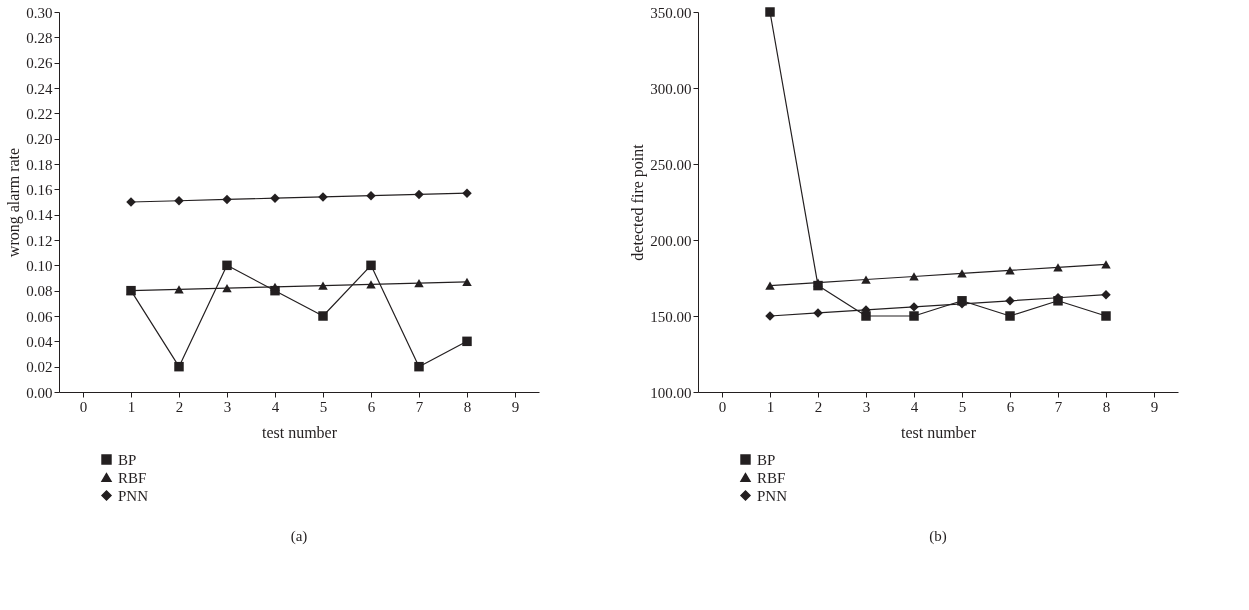 The height and width of the screenshot is (610, 1249). What do you see at coordinates (671, 392) in the screenshot?
I see `y-tick-label: 100.00` at bounding box center [671, 392].